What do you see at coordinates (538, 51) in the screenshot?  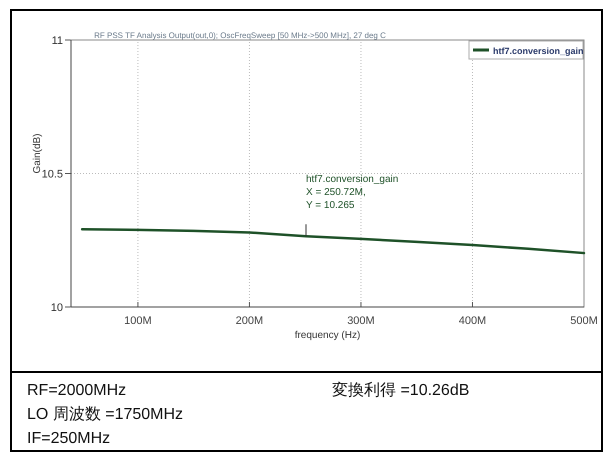 I see `legend-label: htf7.conversion_gain` at bounding box center [538, 51].